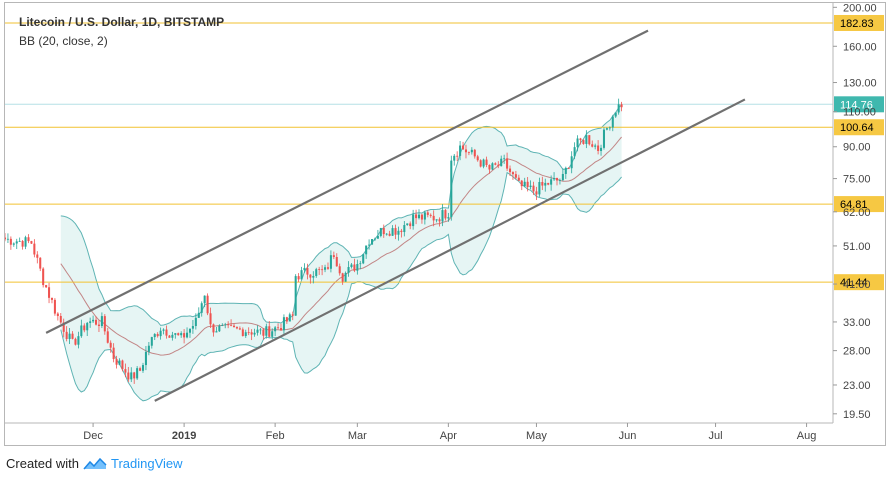  Describe the element at coordinates (357, 436) in the screenshot. I see `x-tick-label: Mar` at that location.